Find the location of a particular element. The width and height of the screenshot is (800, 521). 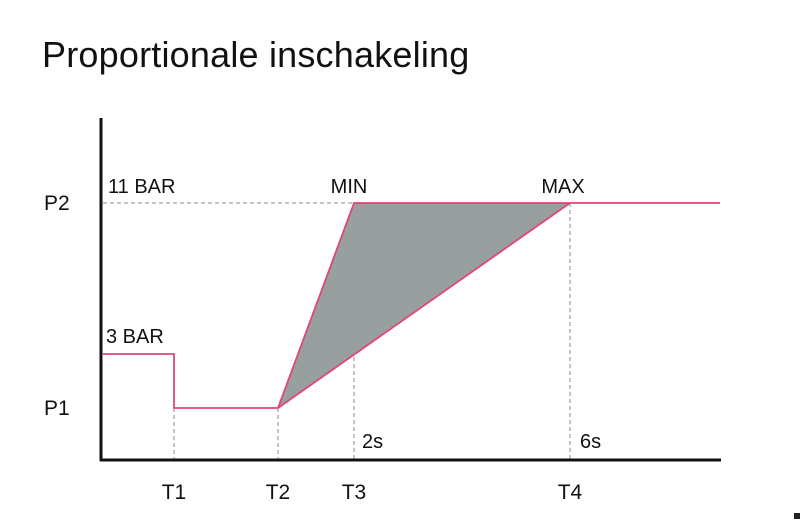

annotation-3-bar: 3 BAR is located at coordinates (135, 337).